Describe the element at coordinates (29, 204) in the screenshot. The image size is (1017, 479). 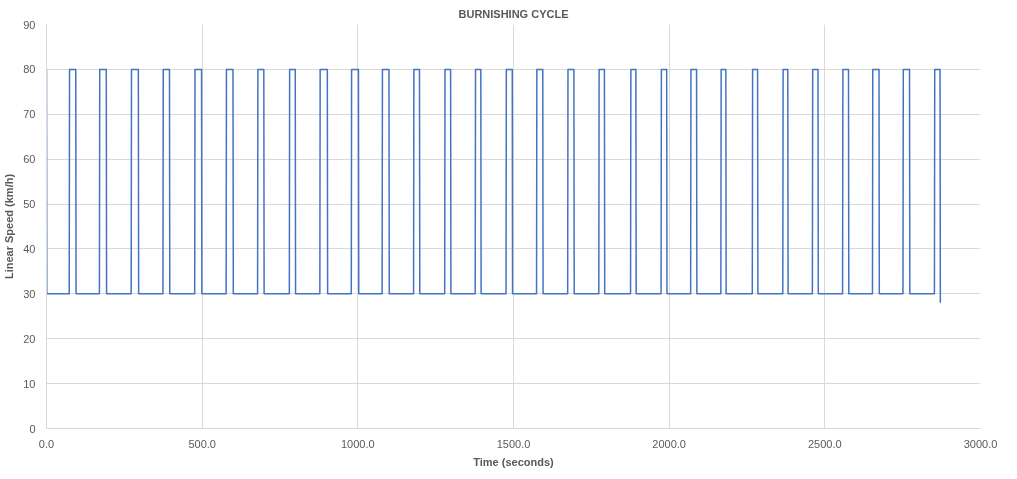
I see `y-tick-label: 50` at that location.